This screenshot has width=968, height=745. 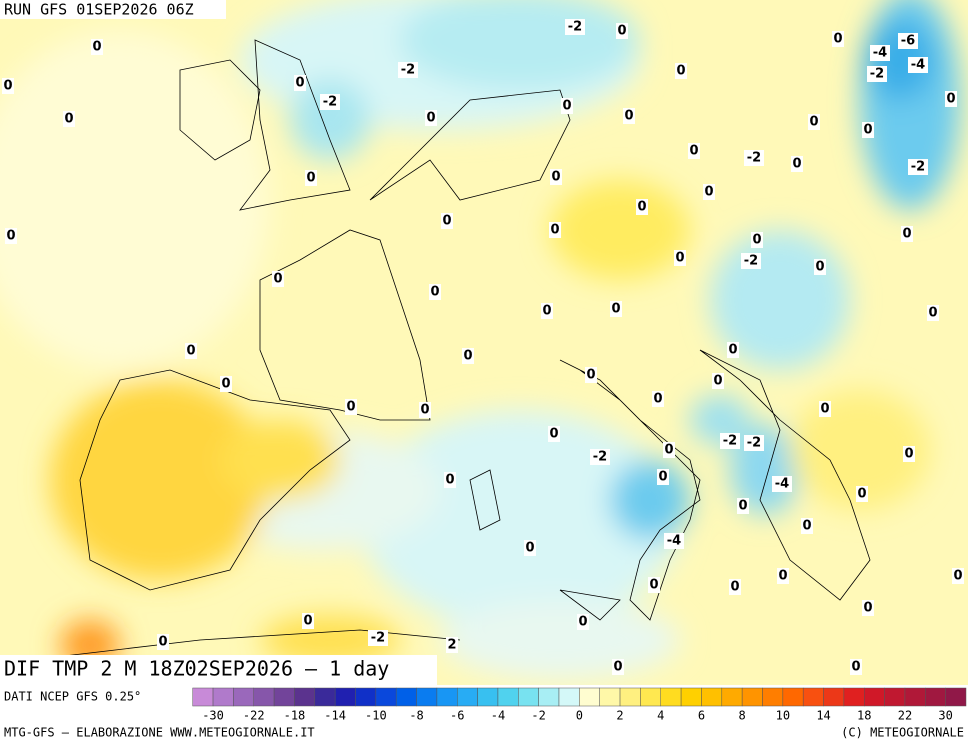 I want to click on colorbar-tick-label: -18, so click(x=295, y=716).